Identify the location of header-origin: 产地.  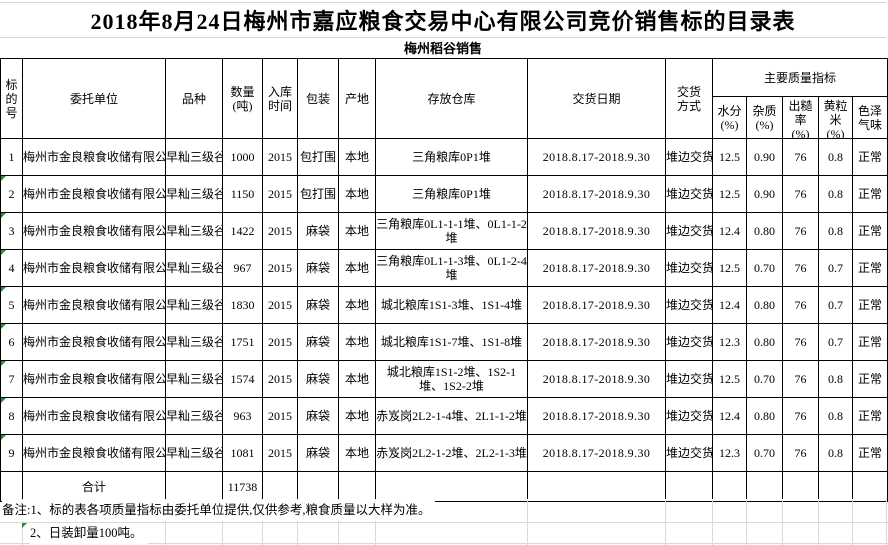
(357, 98).